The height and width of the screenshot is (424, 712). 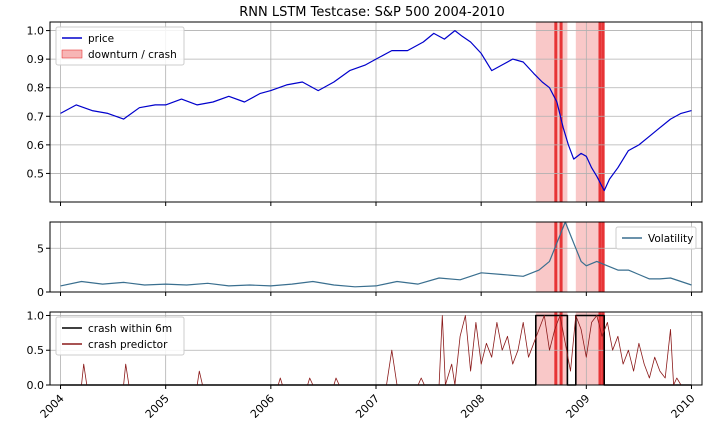 I want to click on legend-label: Volatility, so click(x=670, y=239).